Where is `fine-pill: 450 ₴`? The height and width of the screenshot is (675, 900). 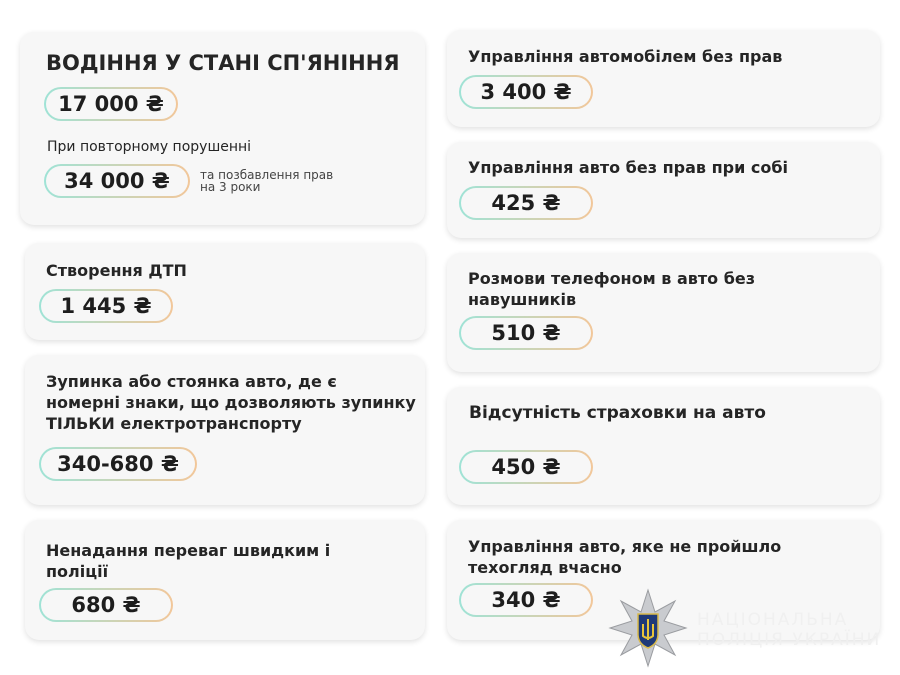 fine-pill: 450 ₴ is located at coordinates (526, 467).